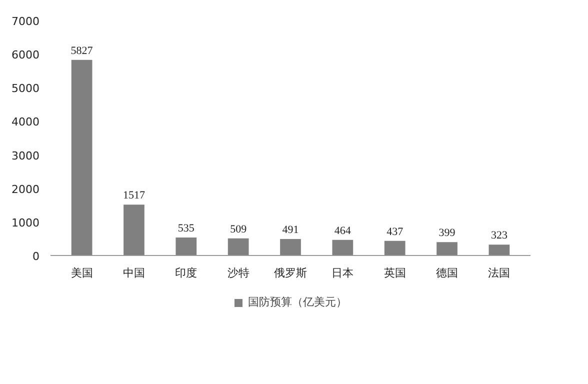 This screenshot has width=588, height=384. I want to click on y-tick-label: 3000, so click(26, 155).